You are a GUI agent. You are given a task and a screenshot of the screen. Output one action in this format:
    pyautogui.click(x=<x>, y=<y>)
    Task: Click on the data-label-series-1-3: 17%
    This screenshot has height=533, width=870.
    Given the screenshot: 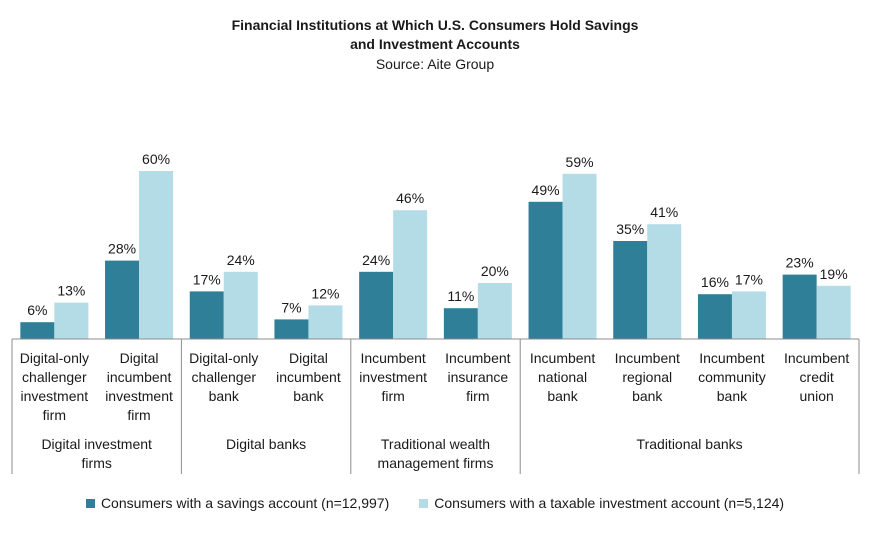 What is the action you would take?
    pyautogui.click(x=207, y=279)
    